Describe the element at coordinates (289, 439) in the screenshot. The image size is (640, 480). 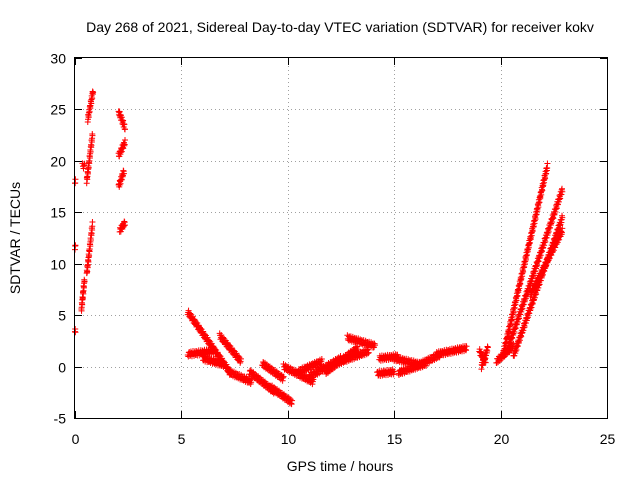
I see `x-tick-label: 10` at that location.